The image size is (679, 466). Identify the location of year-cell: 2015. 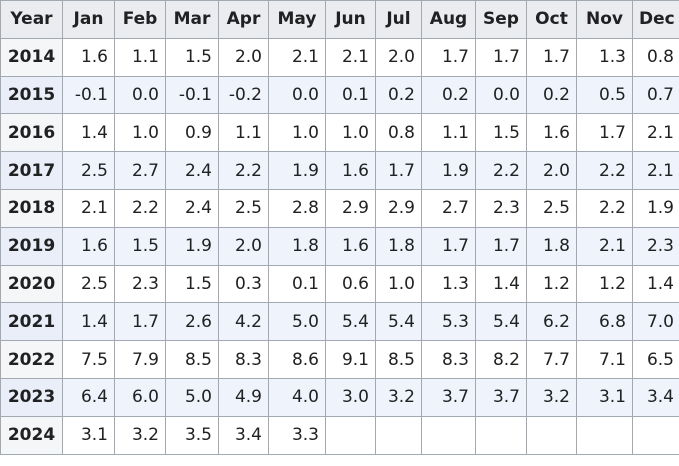
(31, 95).